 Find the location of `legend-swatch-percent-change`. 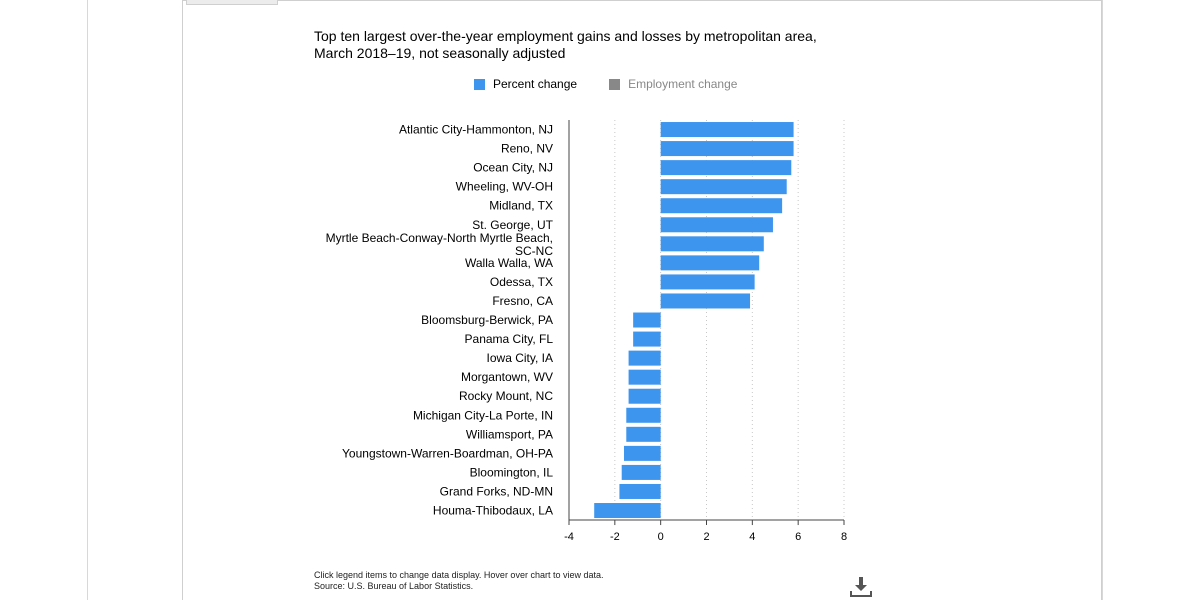

legend-swatch-percent-change is located at coordinates (479, 84).